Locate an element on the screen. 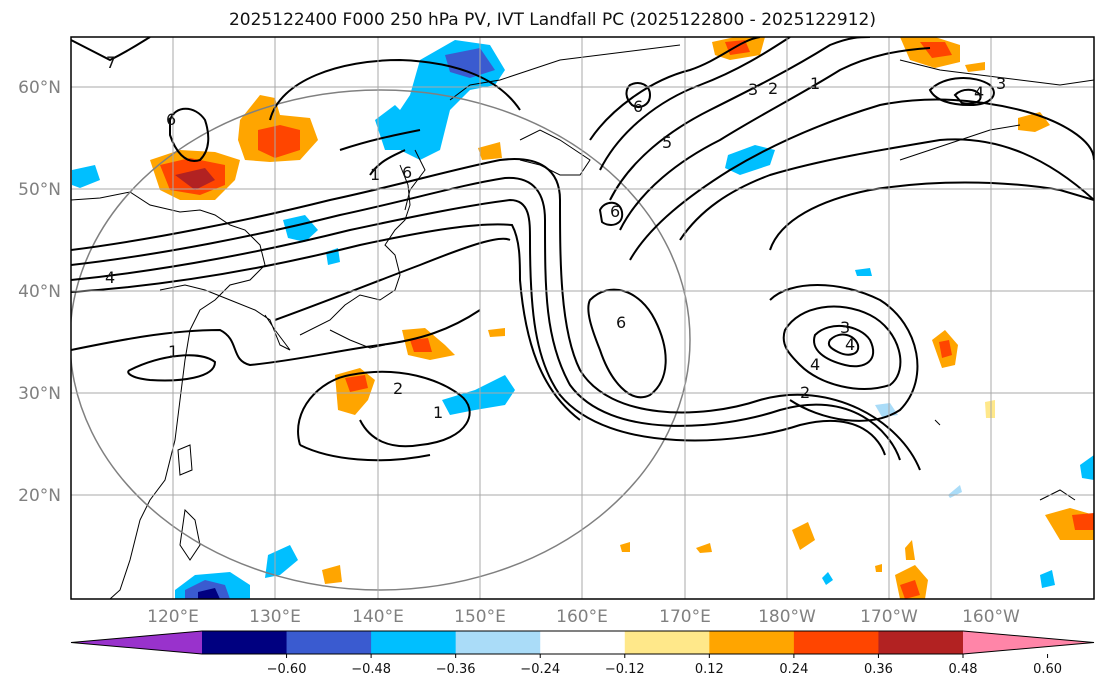 This screenshot has height=692, width=1105. lon-label: 140°E is located at coordinates (378, 617).